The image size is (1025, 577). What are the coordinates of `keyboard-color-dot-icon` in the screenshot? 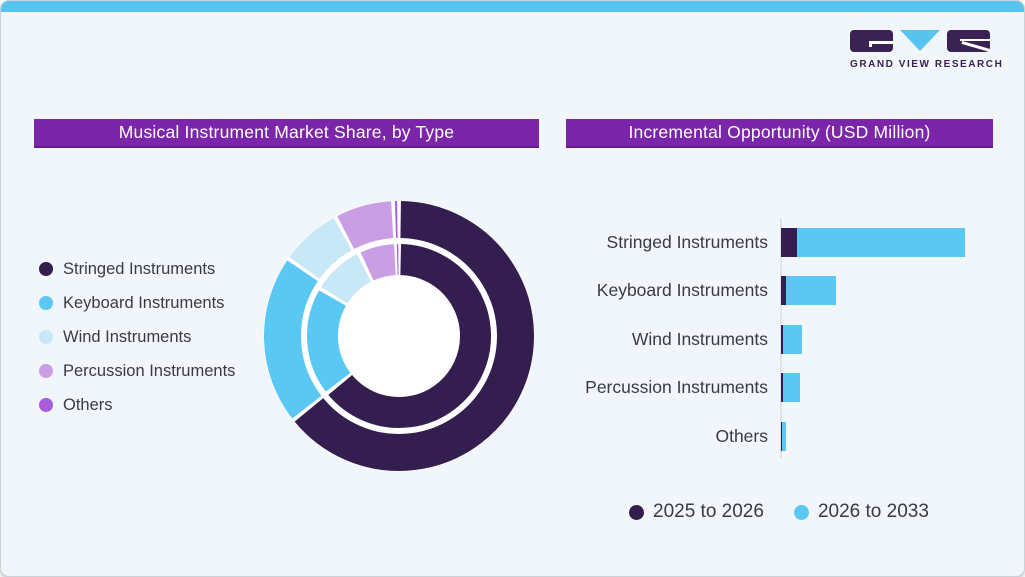 It's located at (46, 303).